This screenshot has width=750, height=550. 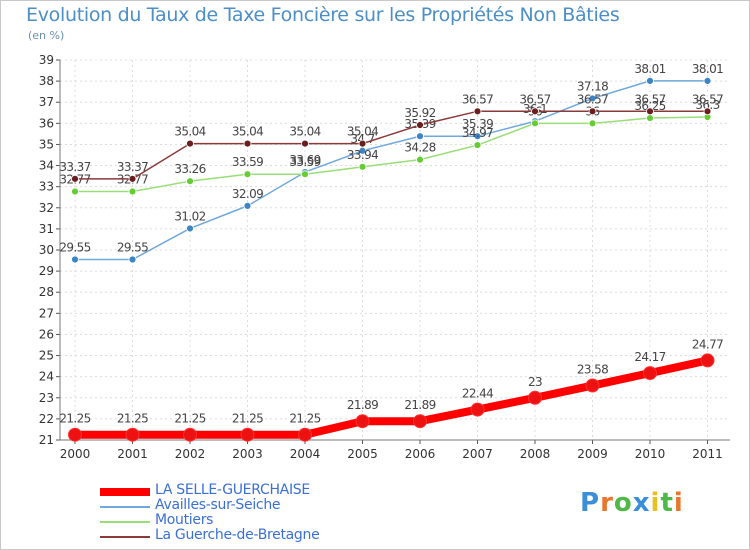 I want to click on data-label: 24.77, so click(x=707, y=344).